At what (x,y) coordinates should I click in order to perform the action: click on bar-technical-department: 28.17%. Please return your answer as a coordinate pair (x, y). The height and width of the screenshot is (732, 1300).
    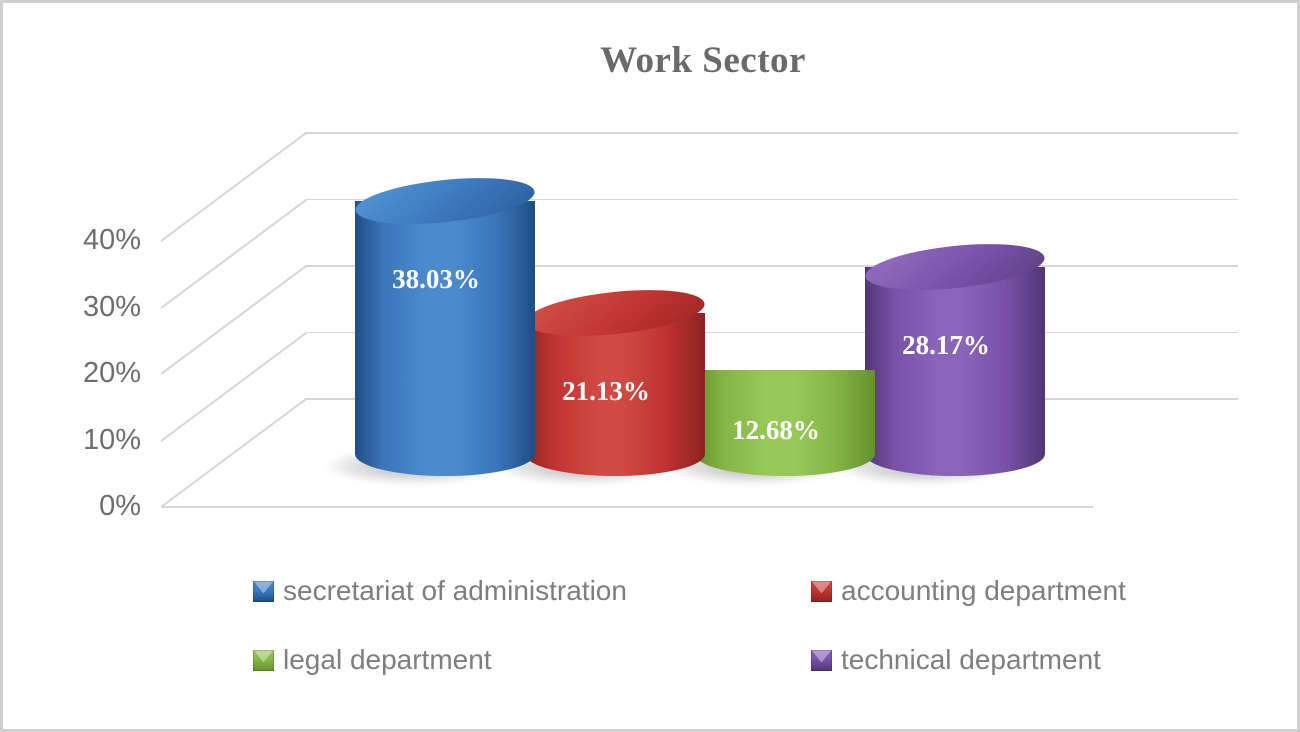
    Looking at the image, I should click on (932, 364).